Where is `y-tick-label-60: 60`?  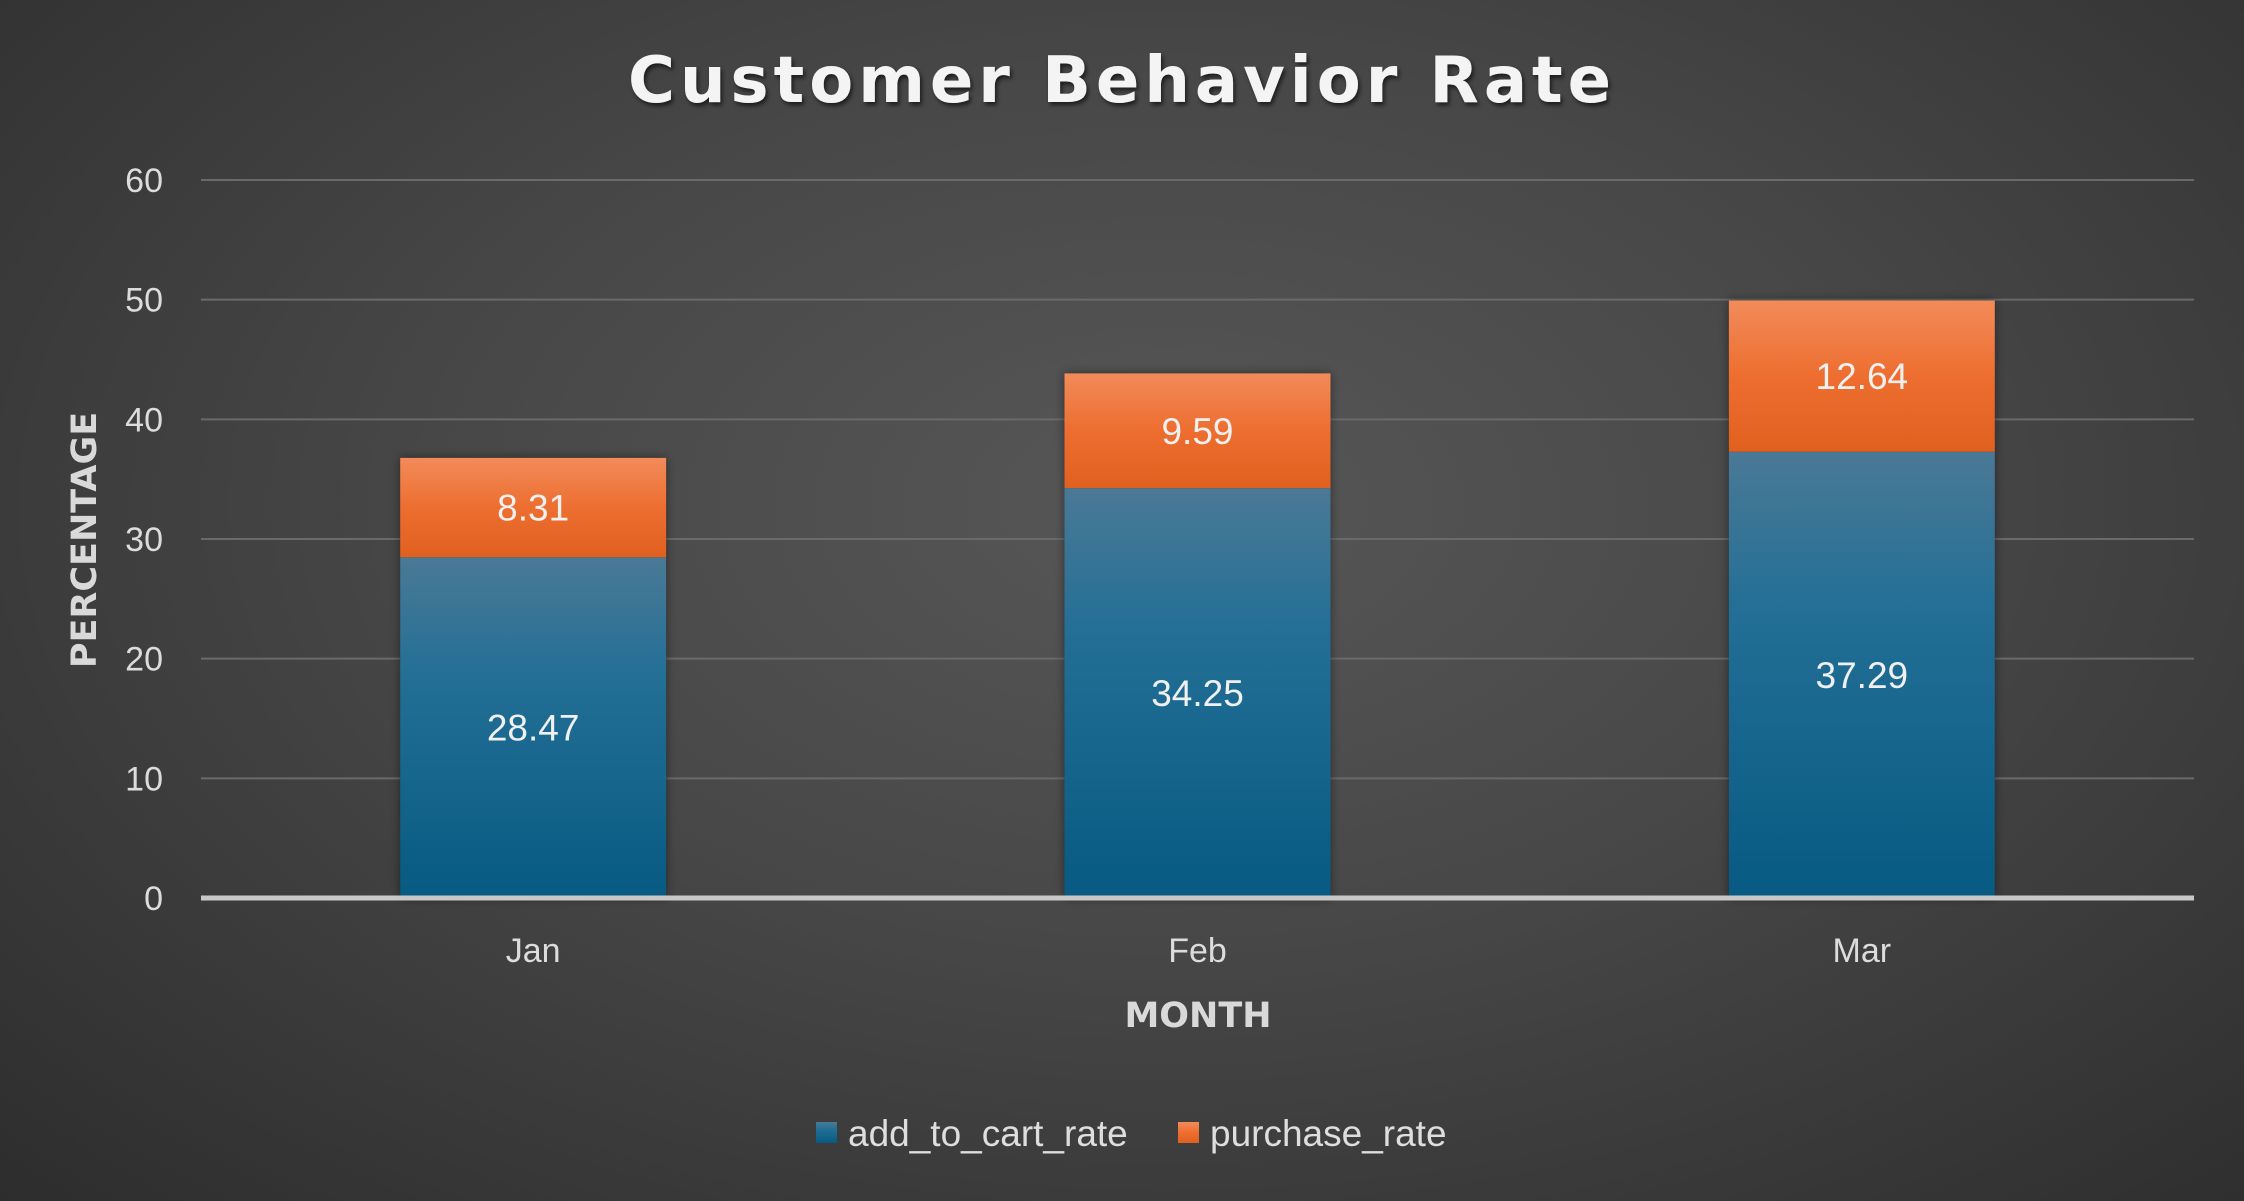 y-tick-label-60: 60 is located at coordinates (144, 181).